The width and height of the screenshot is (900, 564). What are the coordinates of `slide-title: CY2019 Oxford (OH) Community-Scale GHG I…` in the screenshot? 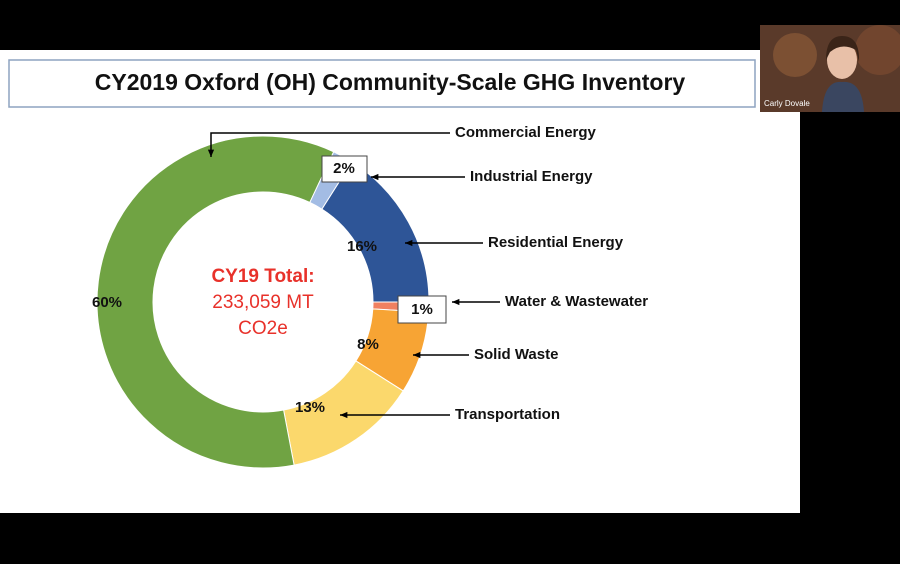 It's located at (390, 82).